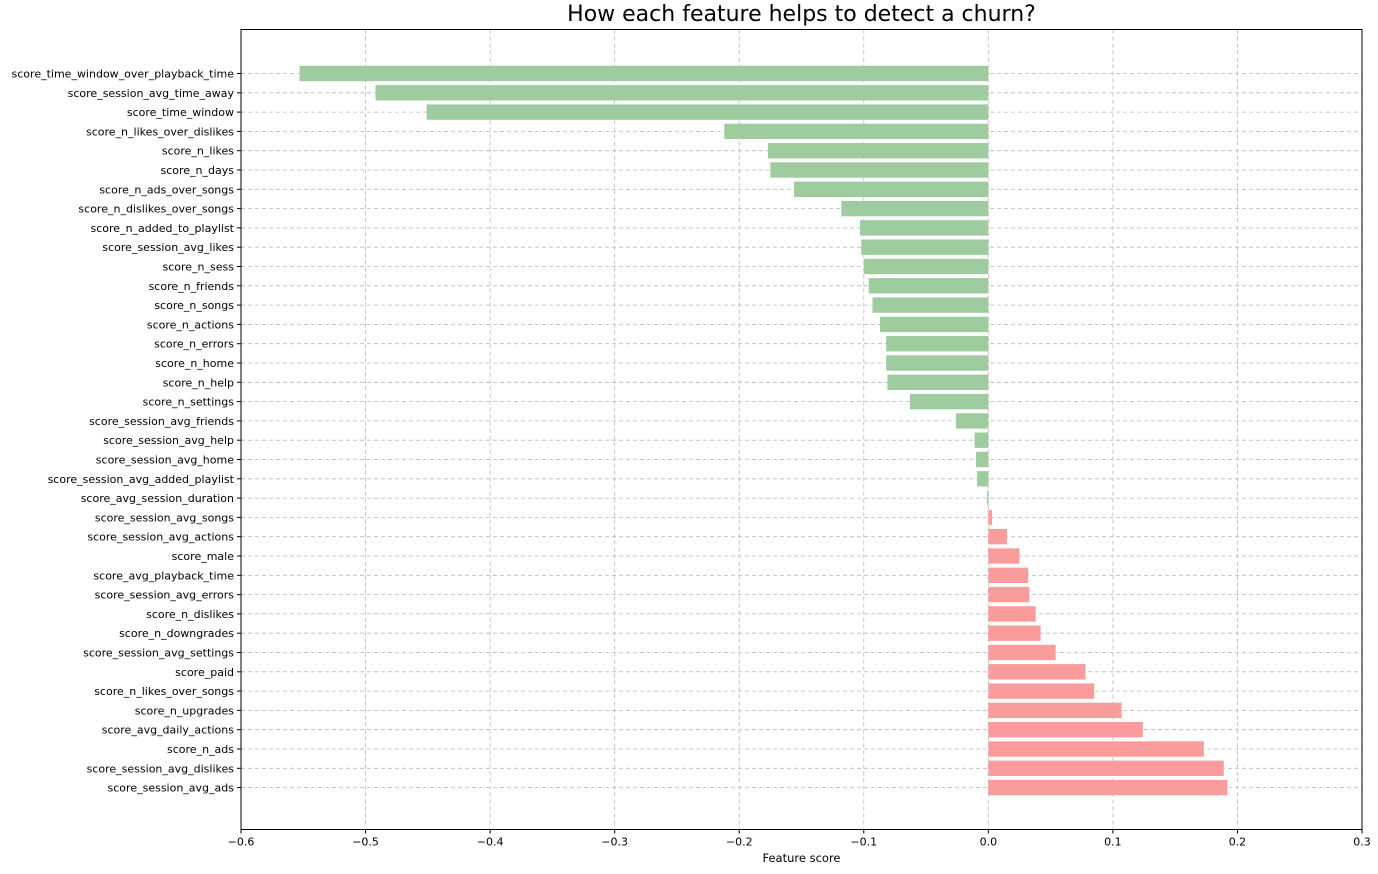 The width and height of the screenshot is (1378, 874). What do you see at coordinates (164, 691) in the screenshot?
I see `y-tick-label: score_n_likes_over_songs` at bounding box center [164, 691].